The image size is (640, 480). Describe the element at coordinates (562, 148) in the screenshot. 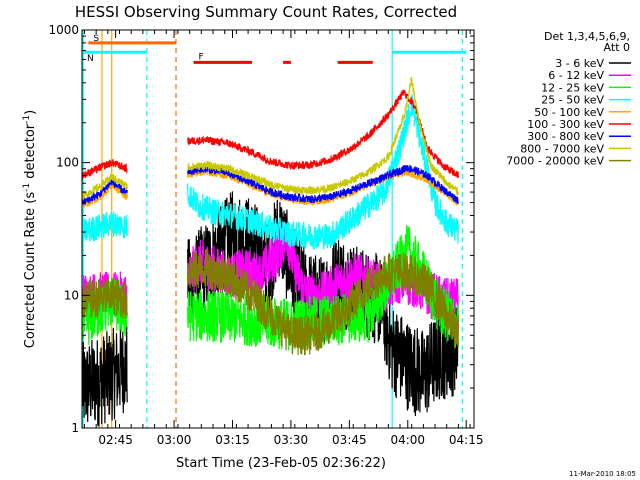

I see `legend-label: 800 - 7000 keV` at that location.